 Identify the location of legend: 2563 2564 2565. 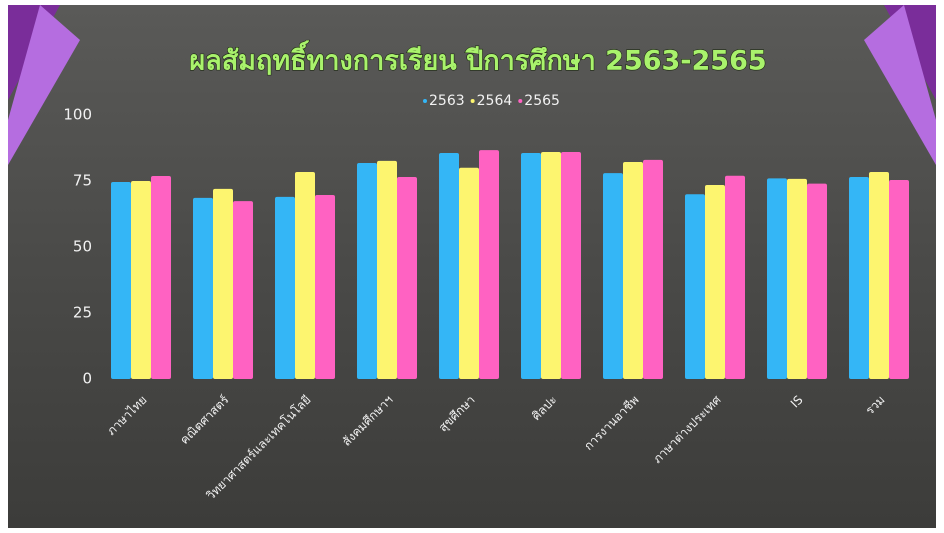
(491, 101).